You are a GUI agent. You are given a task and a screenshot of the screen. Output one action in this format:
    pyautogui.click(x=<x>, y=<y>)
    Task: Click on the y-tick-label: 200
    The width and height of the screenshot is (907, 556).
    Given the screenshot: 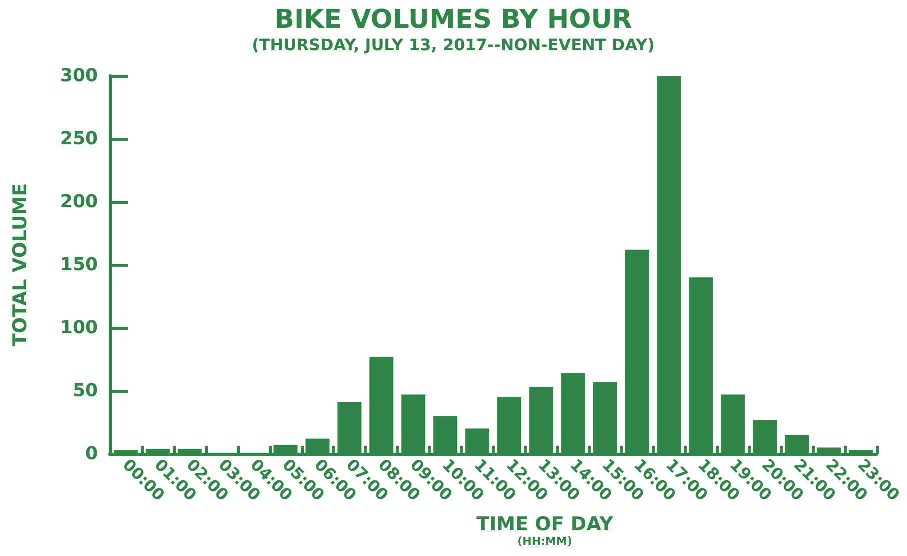 What is the action you would take?
    pyautogui.click(x=79, y=202)
    